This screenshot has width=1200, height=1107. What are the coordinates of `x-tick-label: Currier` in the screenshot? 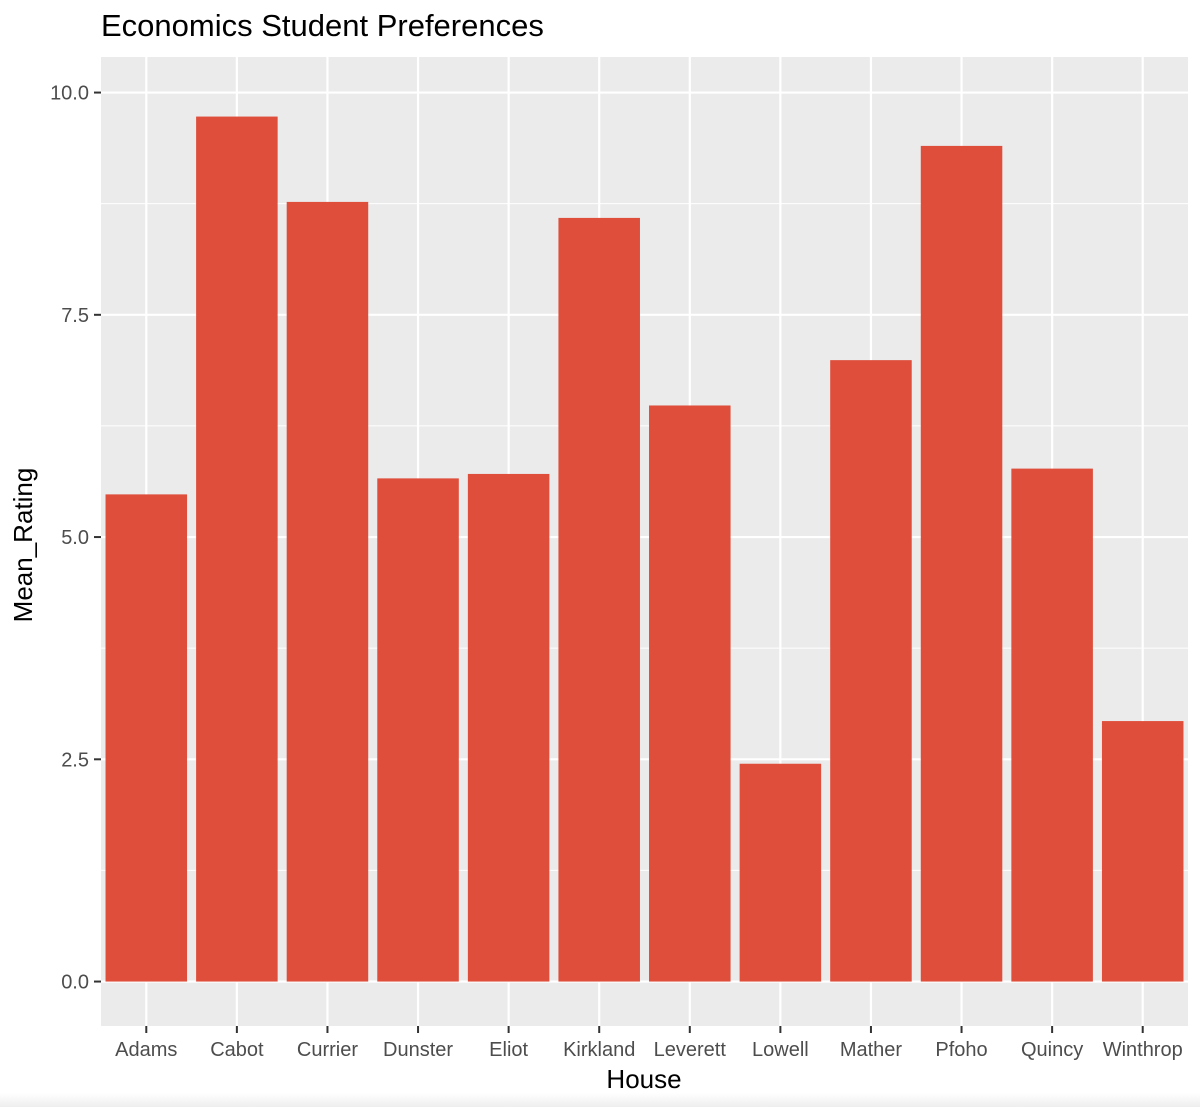 It's located at (327, 1050).